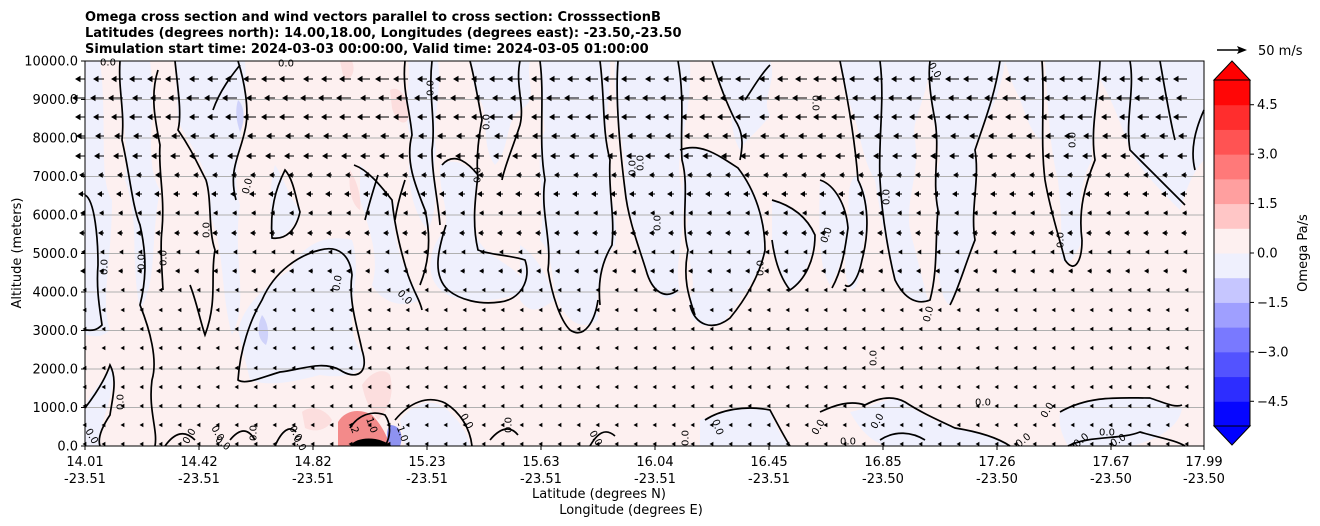  What do you see at coordinates (67, 447) in the screenshot?
I see `y-tick-label: 0.0` at bounding box center [67, 447].